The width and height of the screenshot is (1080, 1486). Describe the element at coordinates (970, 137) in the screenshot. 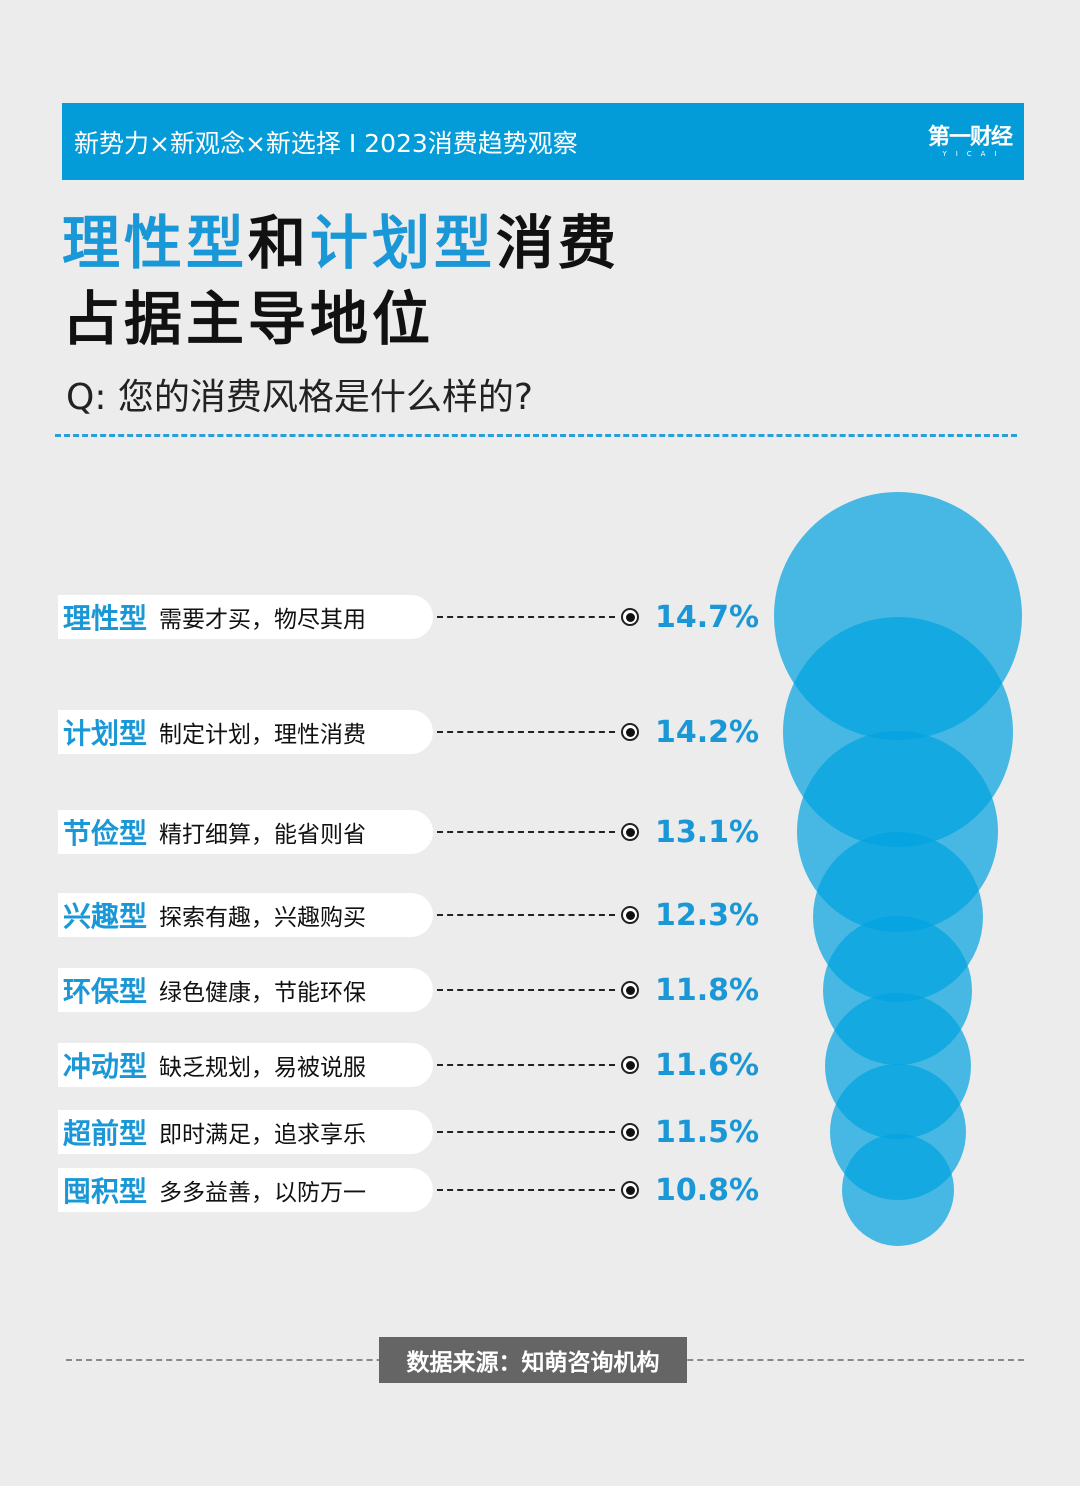

I see `logo-main-text: 第一财经` at that location.